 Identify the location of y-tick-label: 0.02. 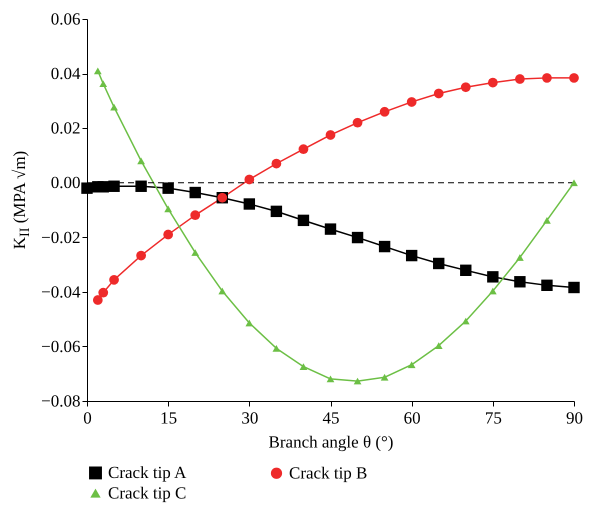
(65, 128).